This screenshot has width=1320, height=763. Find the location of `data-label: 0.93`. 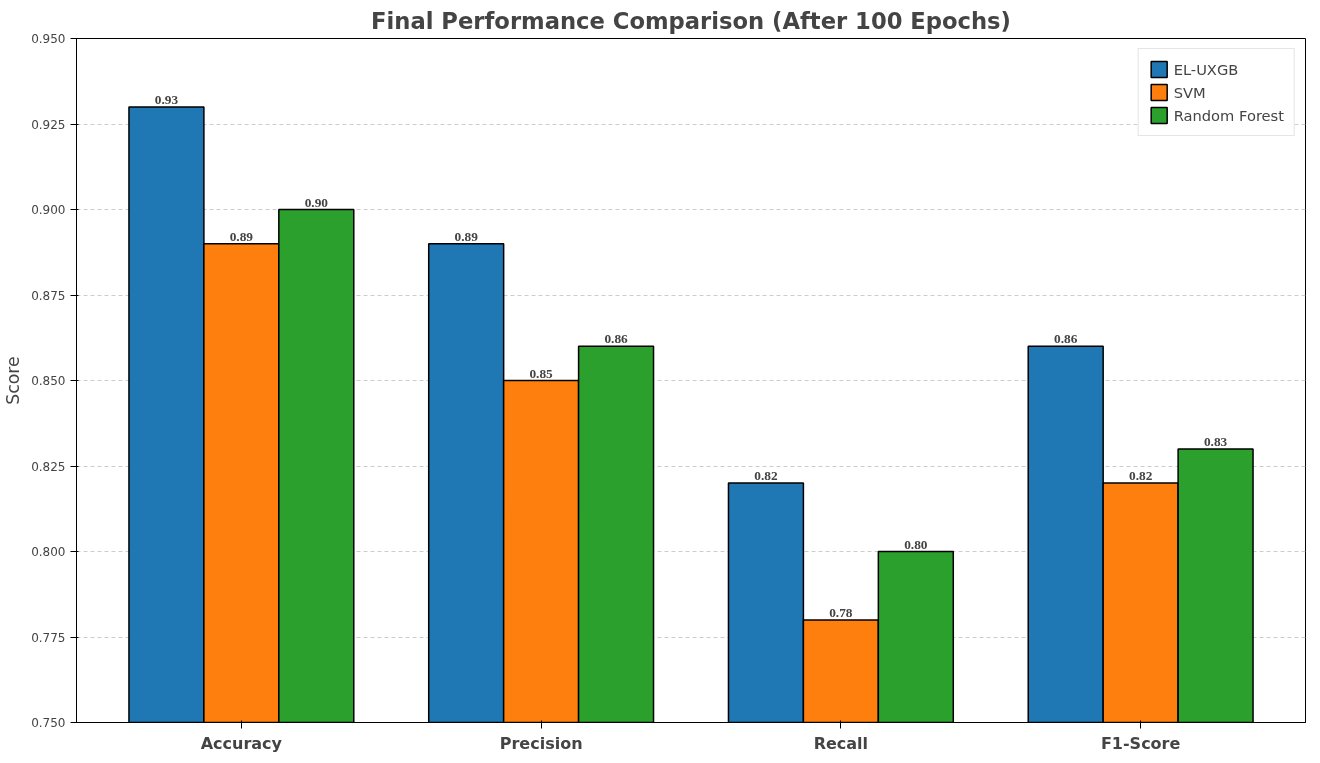

data-label: 0.93 is located at coordinates (166, 99).